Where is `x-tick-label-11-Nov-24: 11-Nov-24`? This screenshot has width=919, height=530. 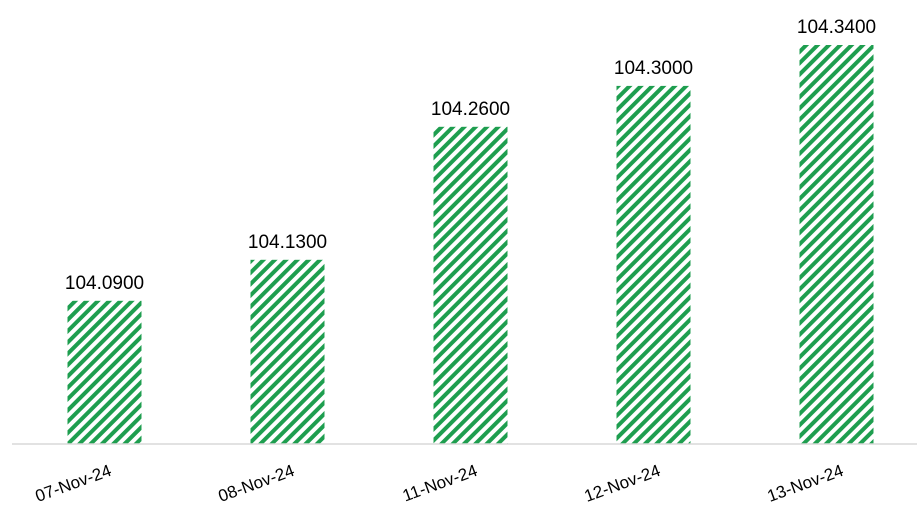
x-tick-label-11-Nov-24: 11-Nov-24 is located at coordinates (440, 483).